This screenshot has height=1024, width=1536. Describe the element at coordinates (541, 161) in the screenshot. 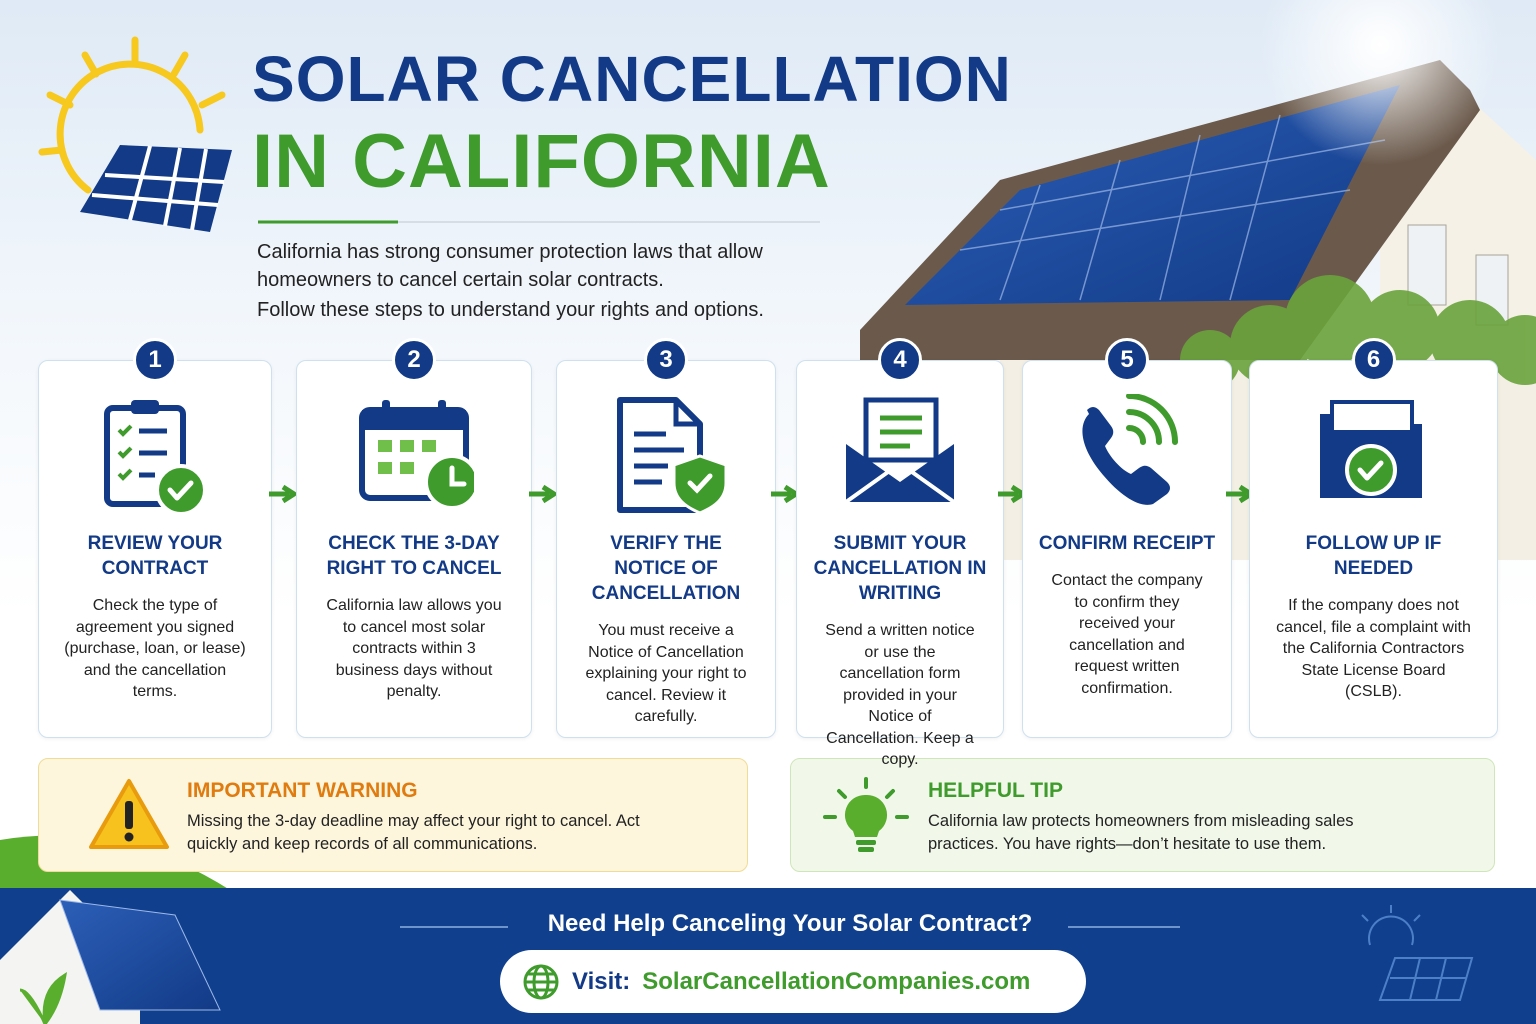

I see `title-line2: IN CALIFORNIA` at that location.